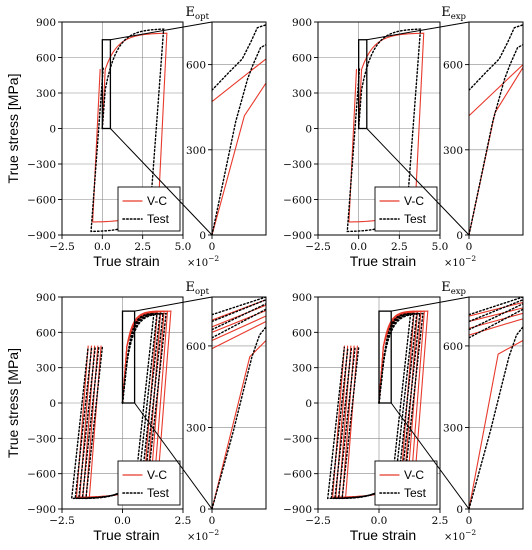  I want to click on bottom-right-zoom-panel: 00 300 600 Eexp, so click(482, 403).